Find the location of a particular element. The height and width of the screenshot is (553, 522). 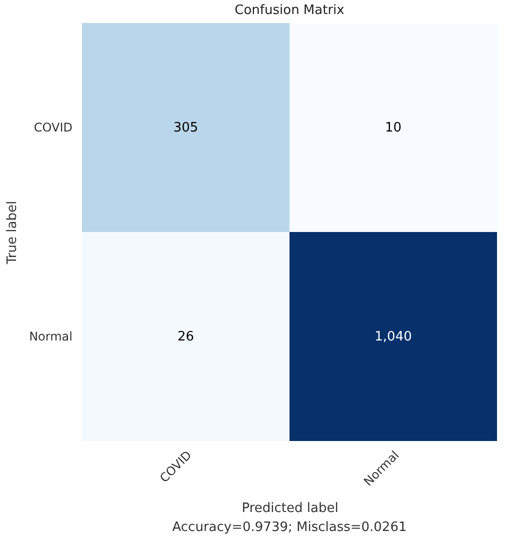

data-label: 305 is located at coordinates (185, 128).